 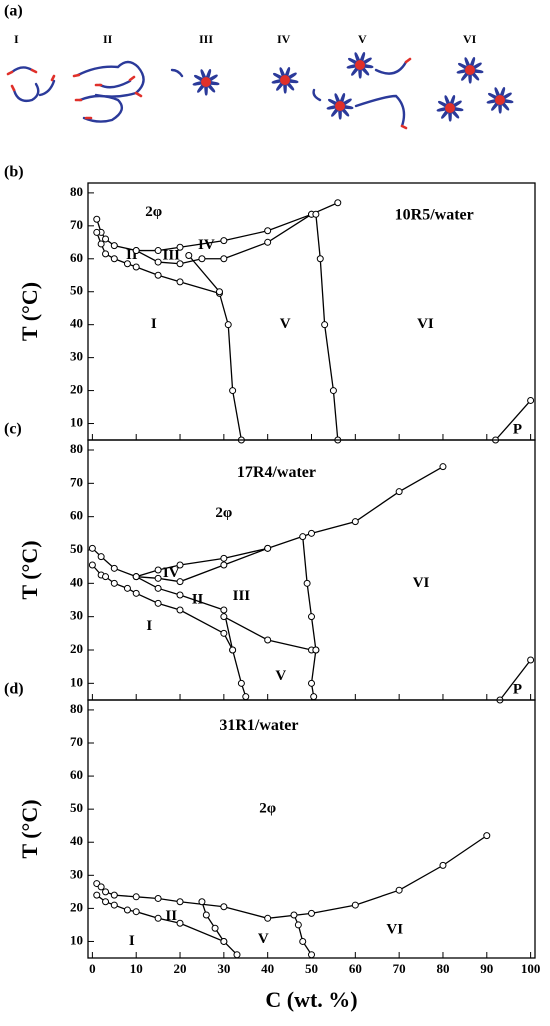 I want to click on region-label: VI, so click(x=421, y=583).